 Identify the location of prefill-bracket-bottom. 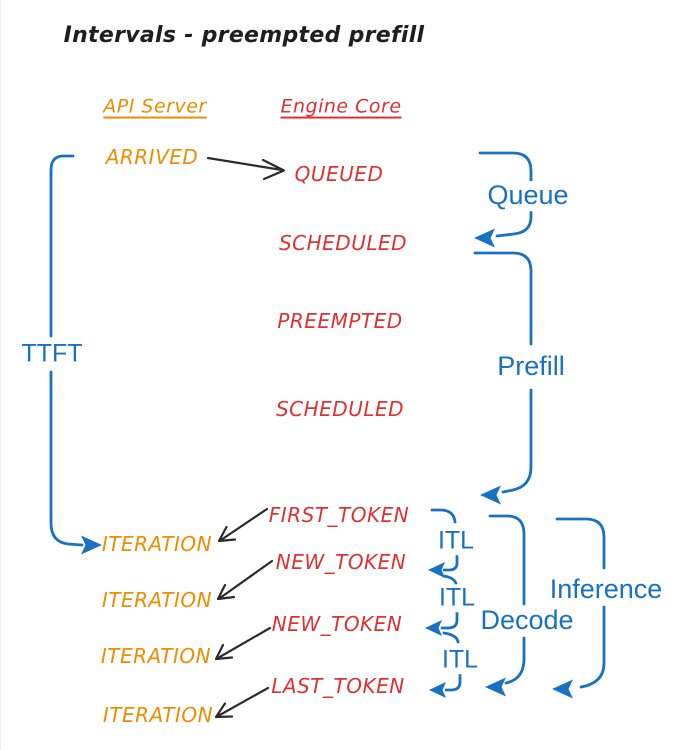
(517, 441).